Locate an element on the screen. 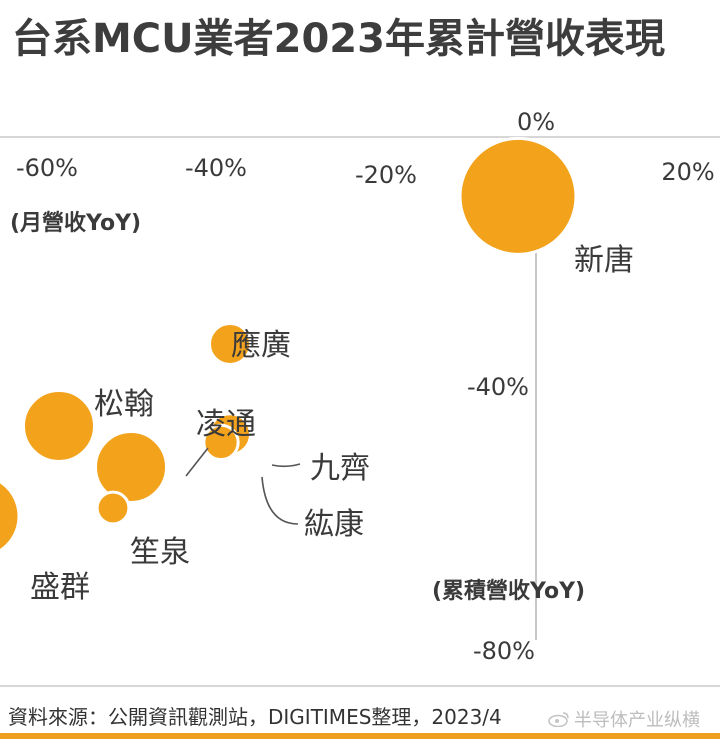 This screenshot has width=720, height=739. y-tick-label: -40% is located at coordinates (498, 387).